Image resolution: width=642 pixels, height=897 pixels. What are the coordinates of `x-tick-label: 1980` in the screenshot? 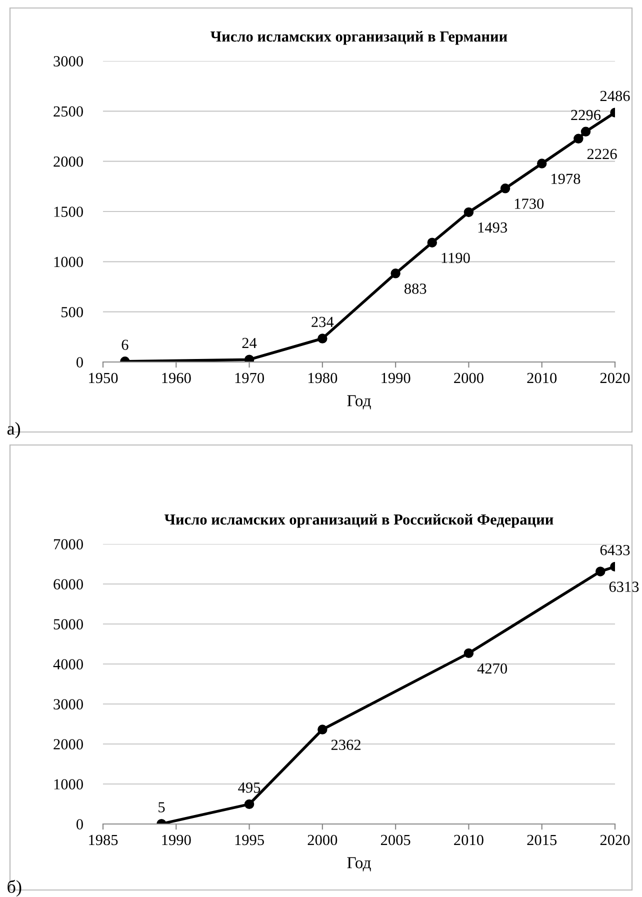 It's located at (323, 378).